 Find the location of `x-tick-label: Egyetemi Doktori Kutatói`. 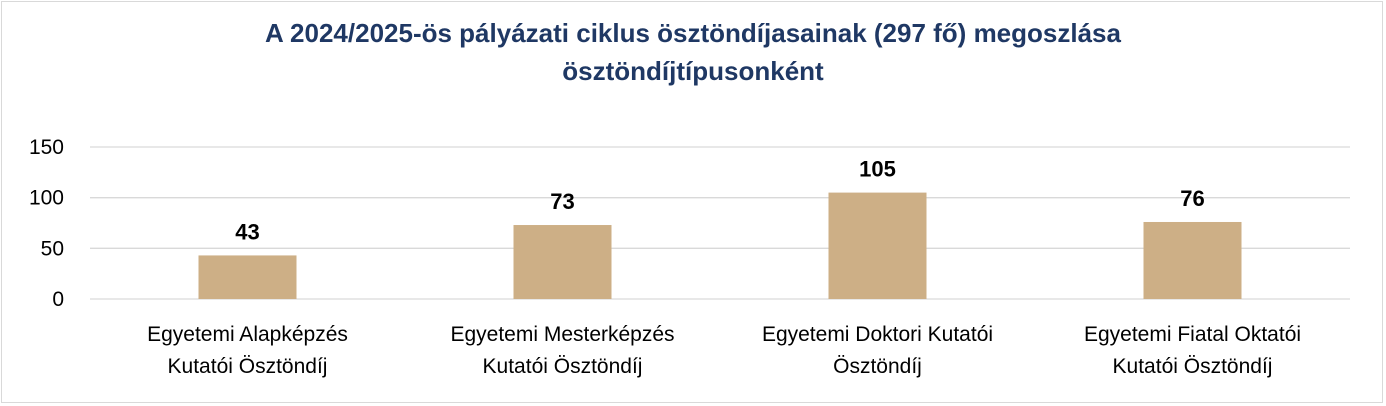

x-tick-label: Egyetemi Doktori Kutatói is located at coordinates (877, 334).